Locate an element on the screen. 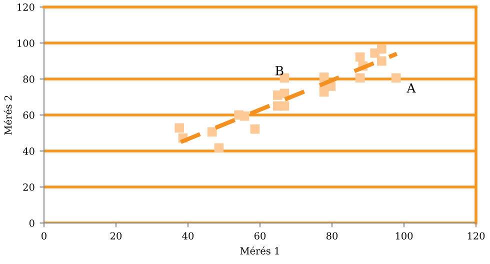 The height and width of the screenshot is (264, 490). x-tick-label: 60 is located at coordinates (260, 236).